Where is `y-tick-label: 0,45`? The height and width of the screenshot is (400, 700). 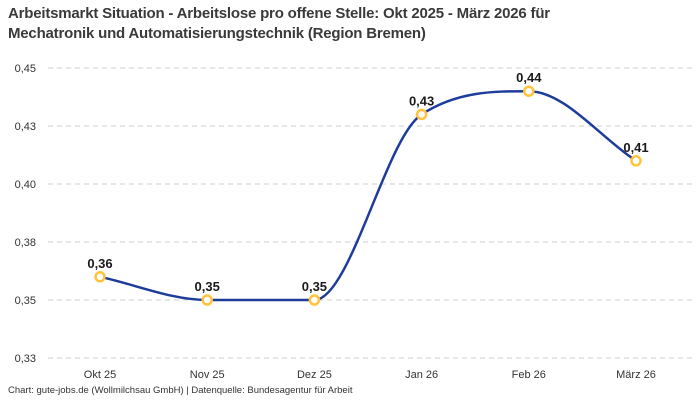
y-tick-label: 0,45 is located at coordinates (25, 69).